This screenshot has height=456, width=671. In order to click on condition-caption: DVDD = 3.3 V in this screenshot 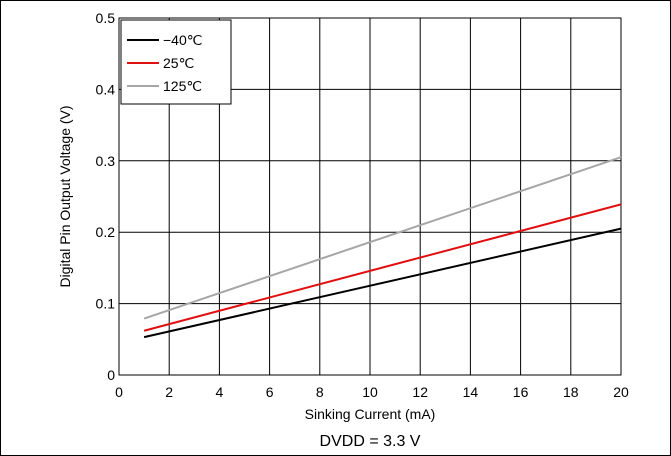, I will do `click(370, 441)`.